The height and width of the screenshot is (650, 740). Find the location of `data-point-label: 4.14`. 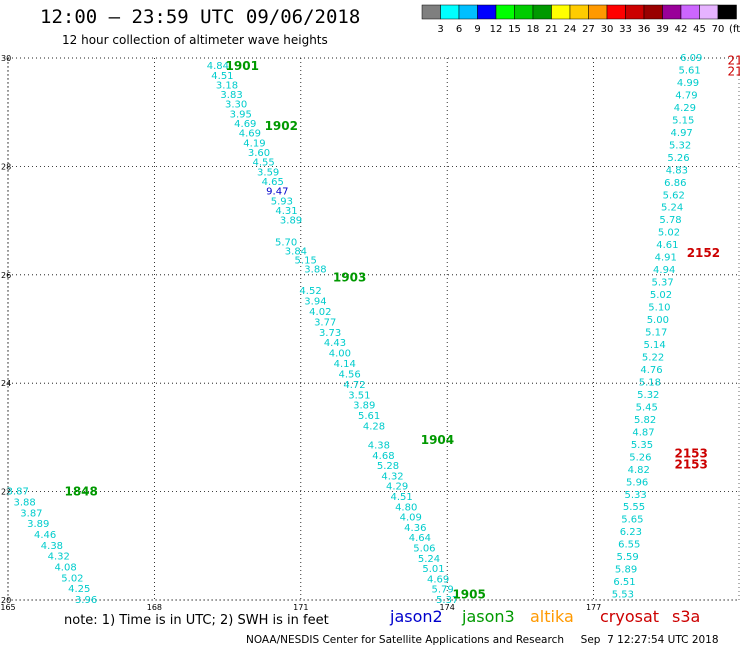

data-point-label: 4.14 is located at coordinates (345, 364).